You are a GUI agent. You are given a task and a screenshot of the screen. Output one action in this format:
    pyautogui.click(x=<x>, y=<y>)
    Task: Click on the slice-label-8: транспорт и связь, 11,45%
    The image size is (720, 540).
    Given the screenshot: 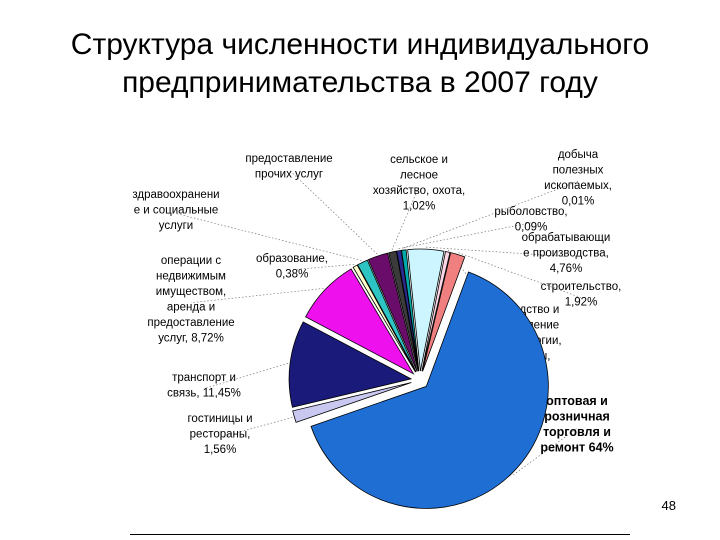 What is the action you would take?
    pyautogui.click(x=204, y=386)
    